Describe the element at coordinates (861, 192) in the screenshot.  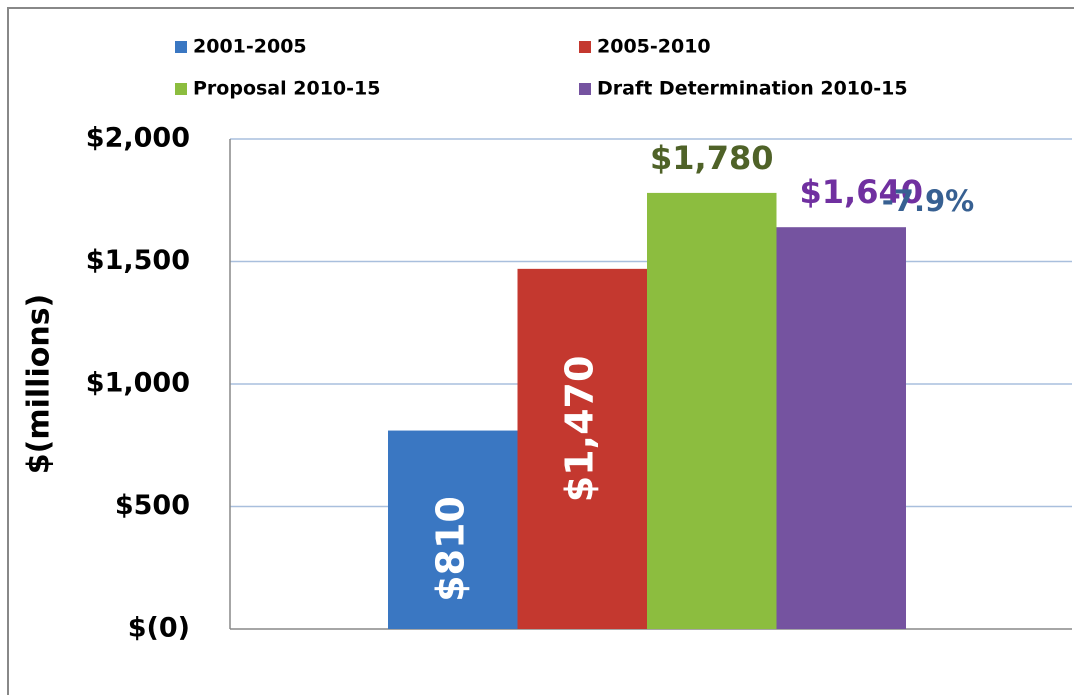
I see `data-label: $1,640` at that location.